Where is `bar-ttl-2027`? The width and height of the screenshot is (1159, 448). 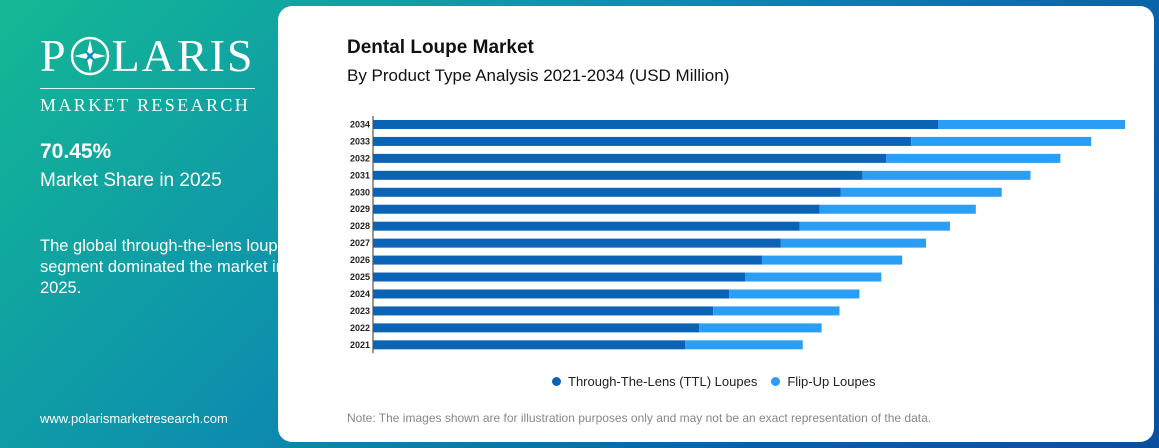 bar-ttl-2027 is located at coordinates (577, 243).